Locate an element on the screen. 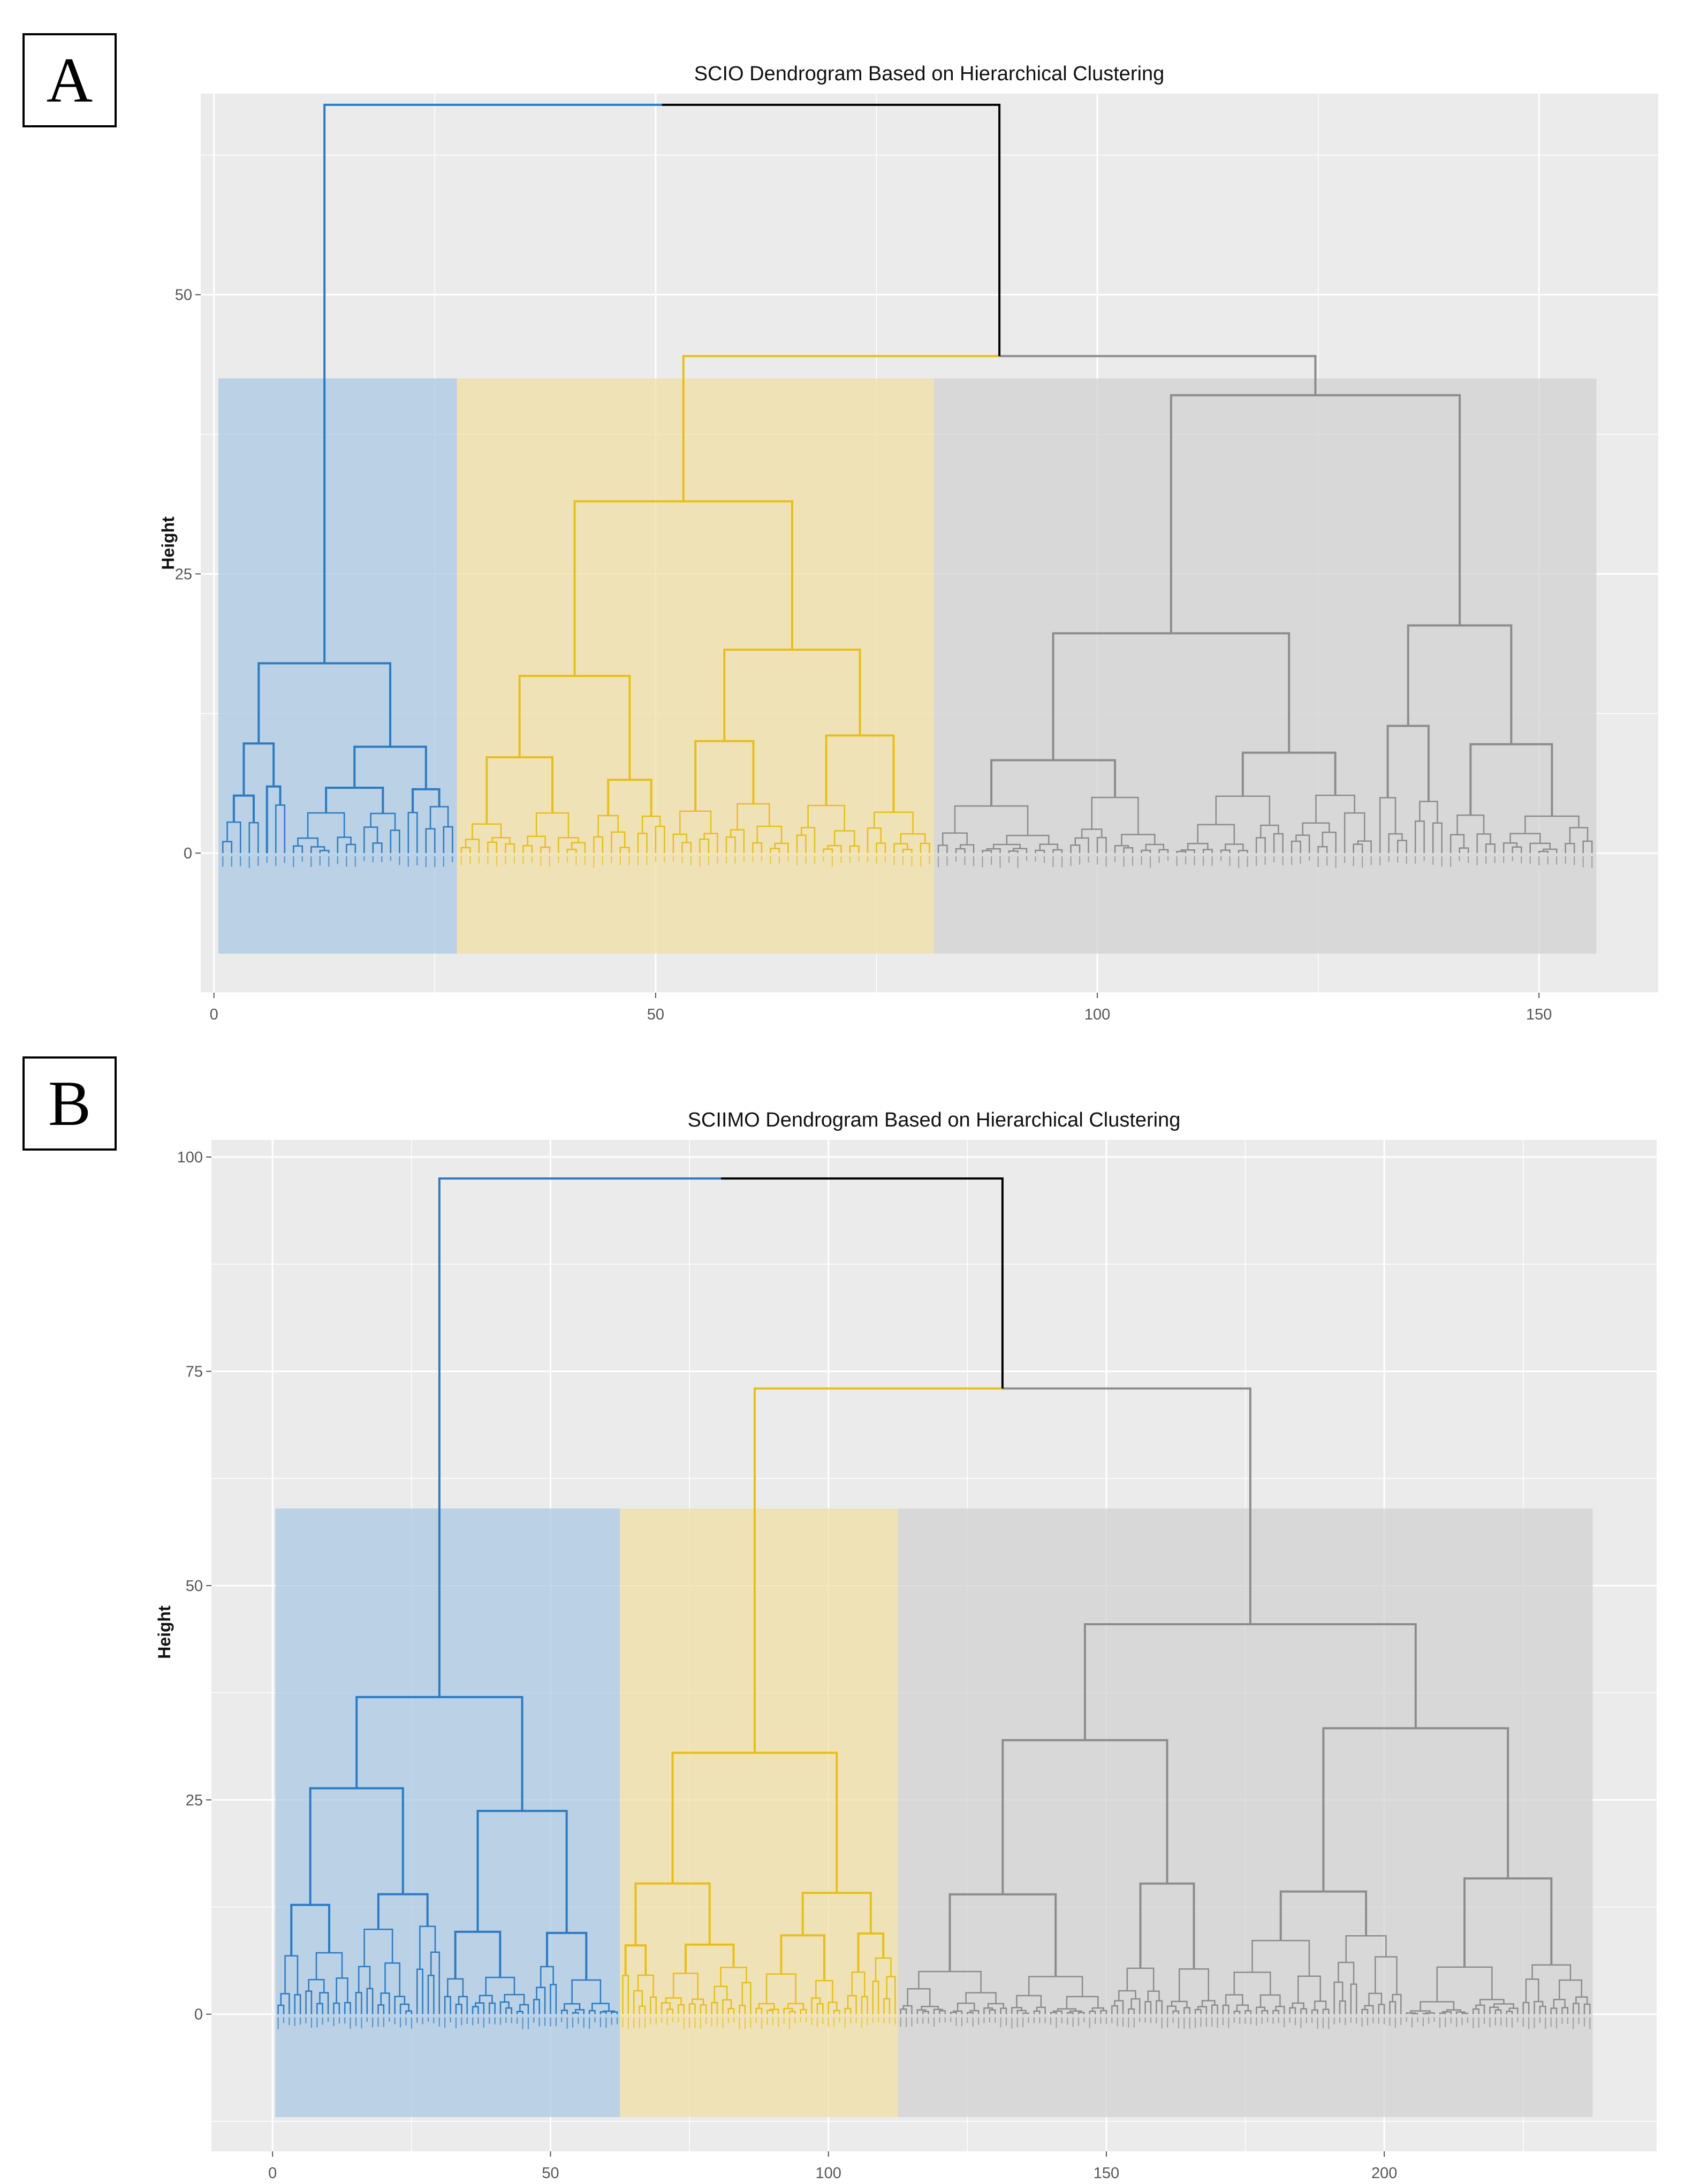 The image size is (1685, 2184). y-tick-label: 50 is located at coordinates (195, 1586).